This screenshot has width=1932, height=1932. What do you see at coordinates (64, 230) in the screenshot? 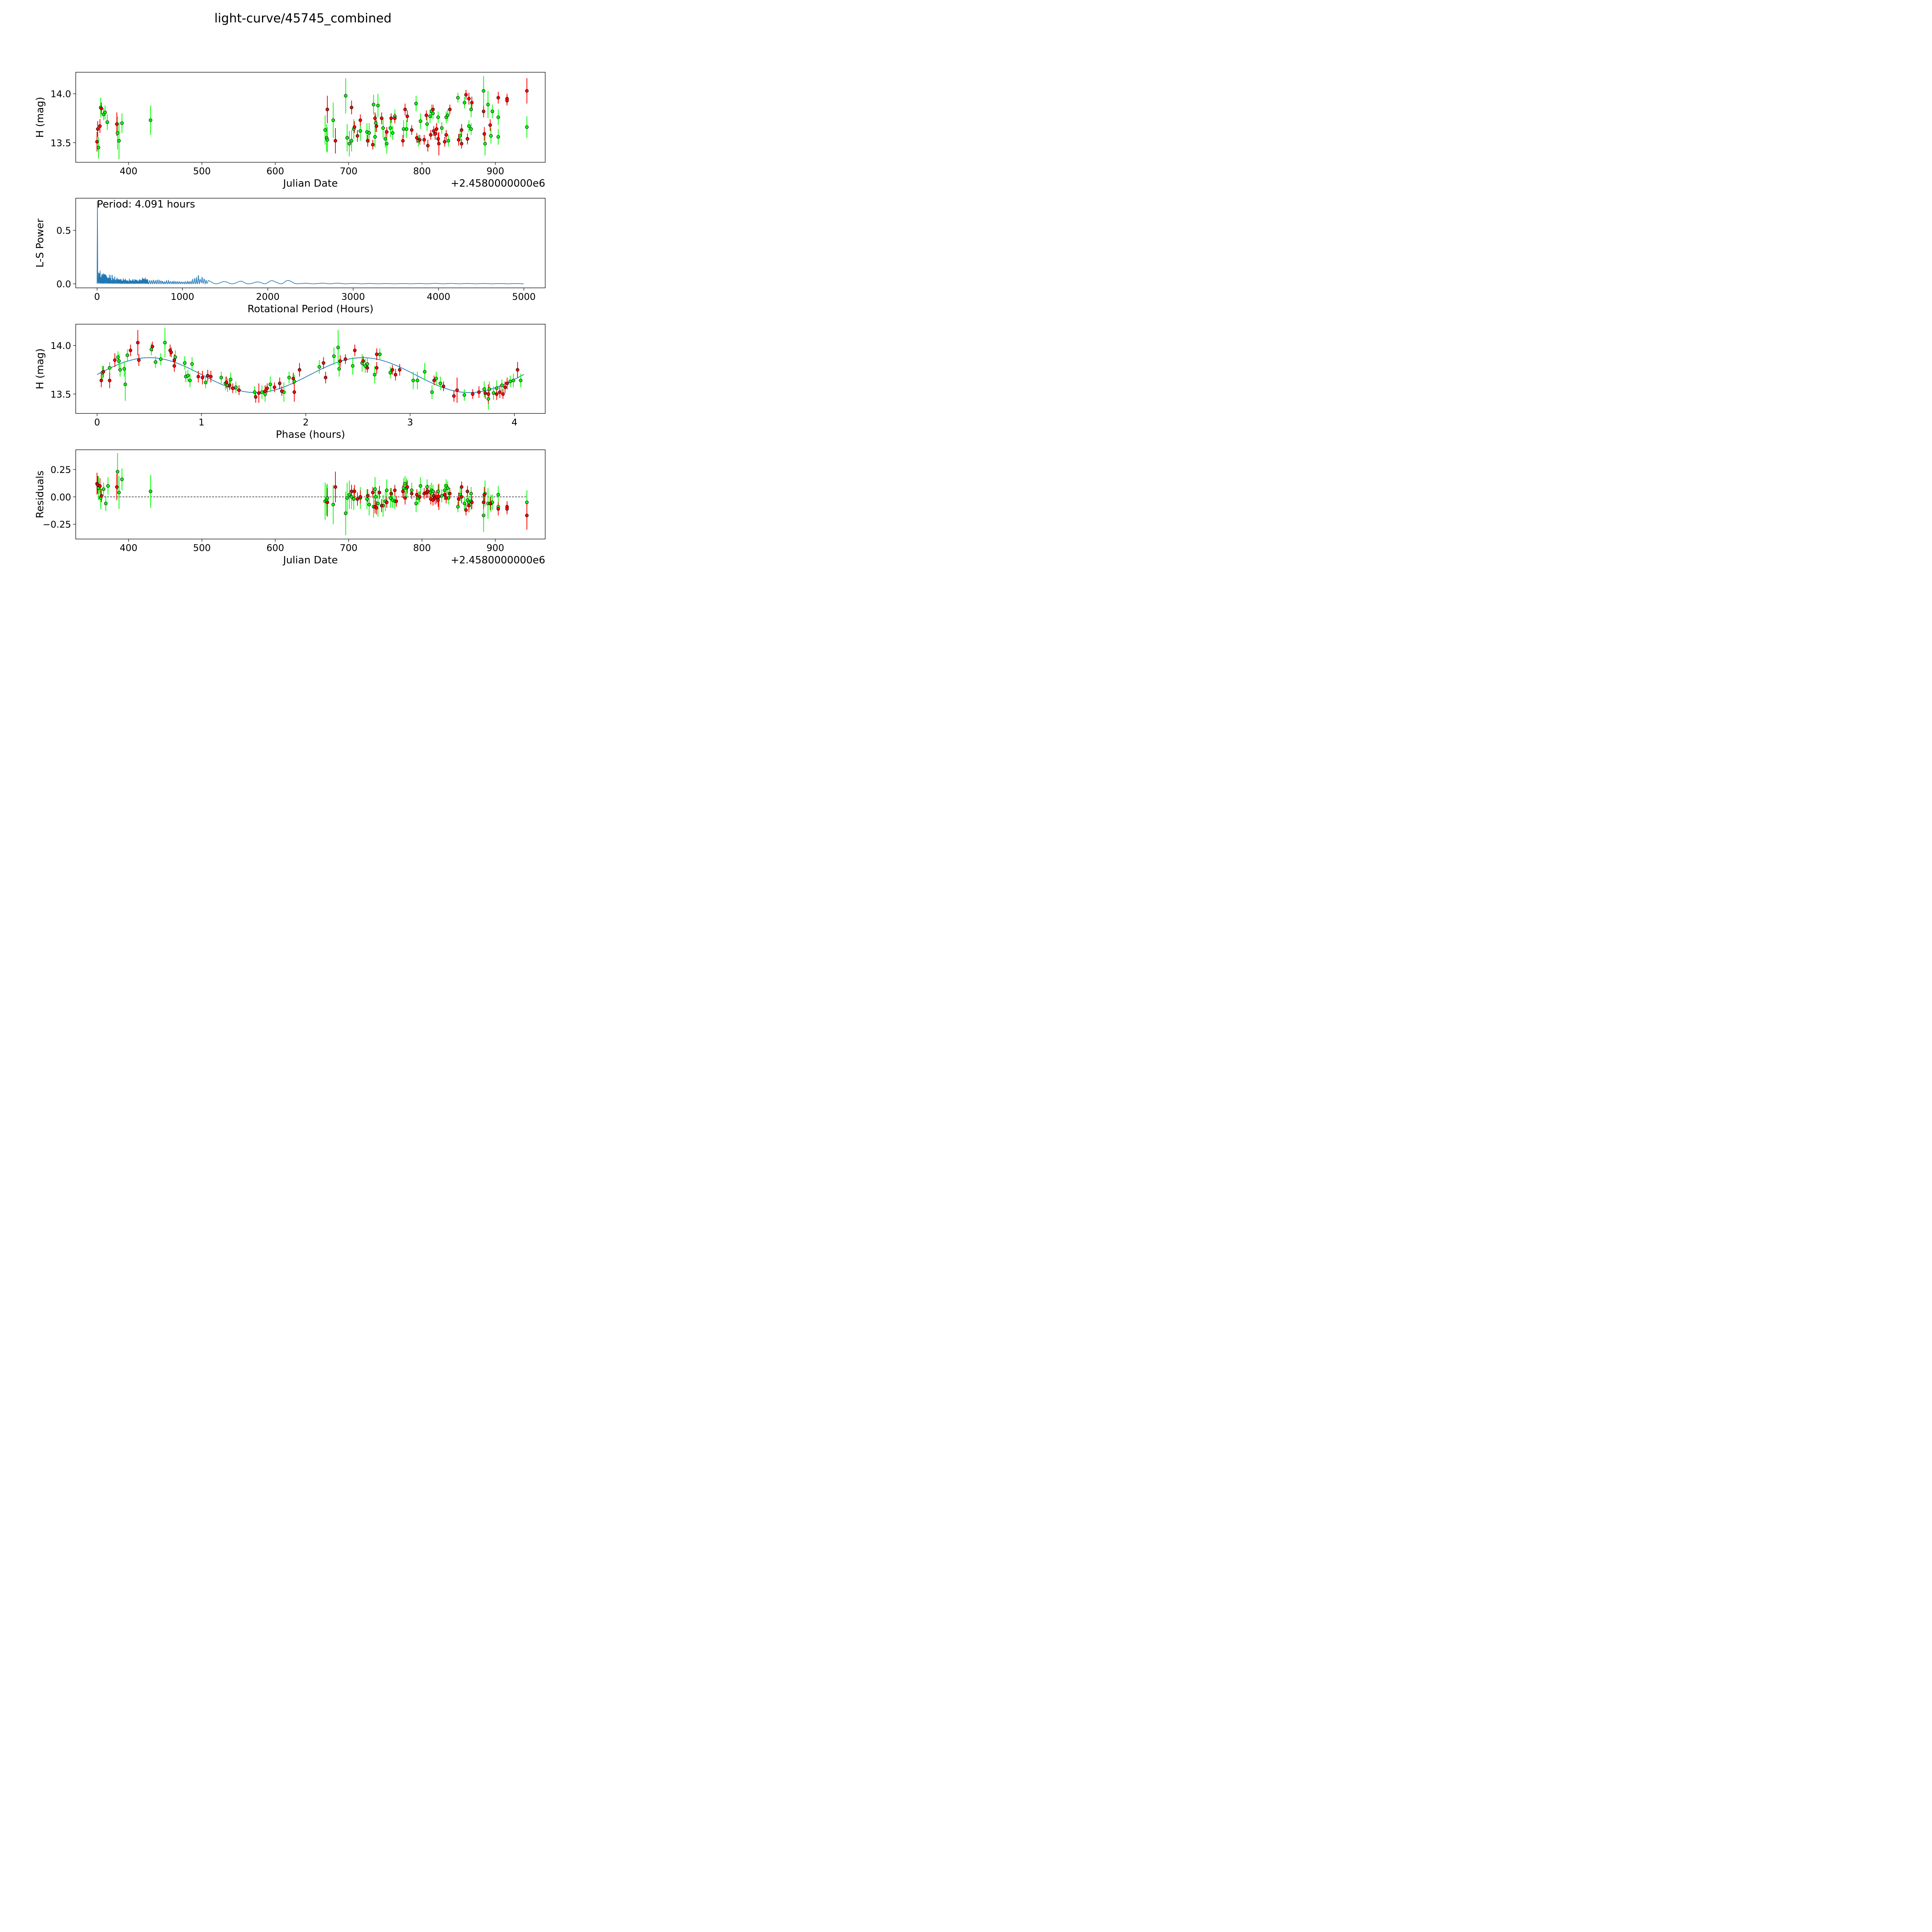
I see `y-tick-label: 0.5` at bounding box center [64, 230].